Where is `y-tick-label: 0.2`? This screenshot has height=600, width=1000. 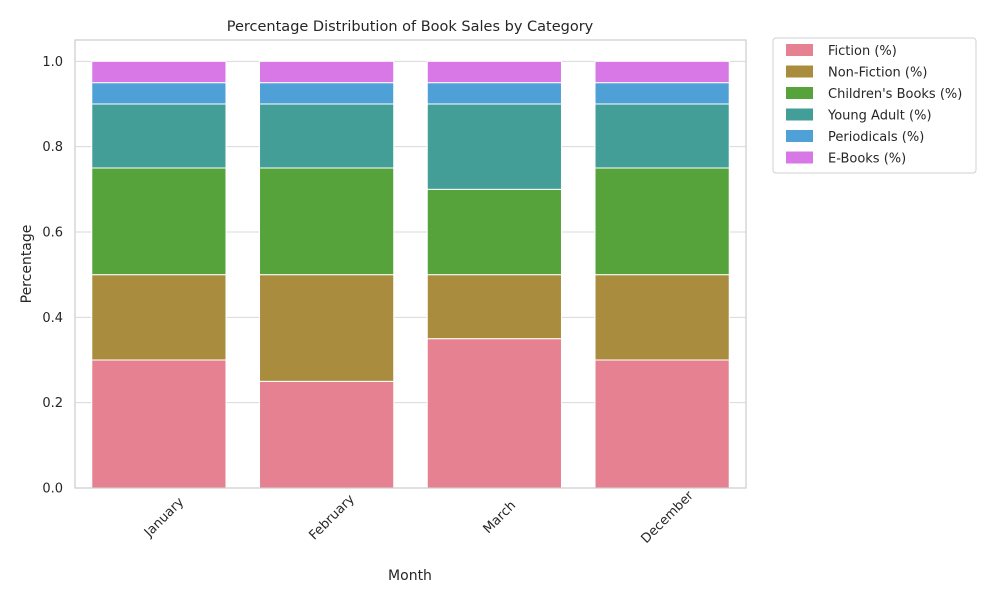
y-tick-label: 0.2 is located at coordinates (52, 403).